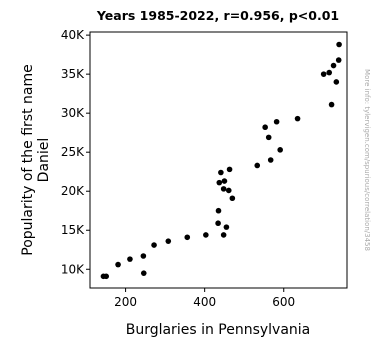 This screenshot has height=338, width=372. Describe the element at coordinates (73, 74) in the screenshot. I see `y-tick-label: 35K` at that location.